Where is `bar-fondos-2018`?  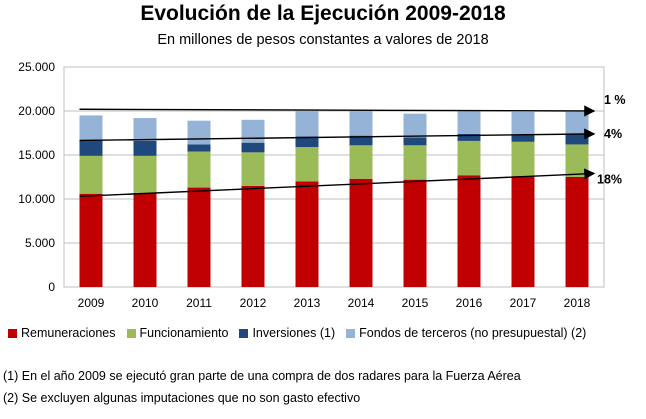
bar-fondos-2018 is located at coordinates (577, 122).